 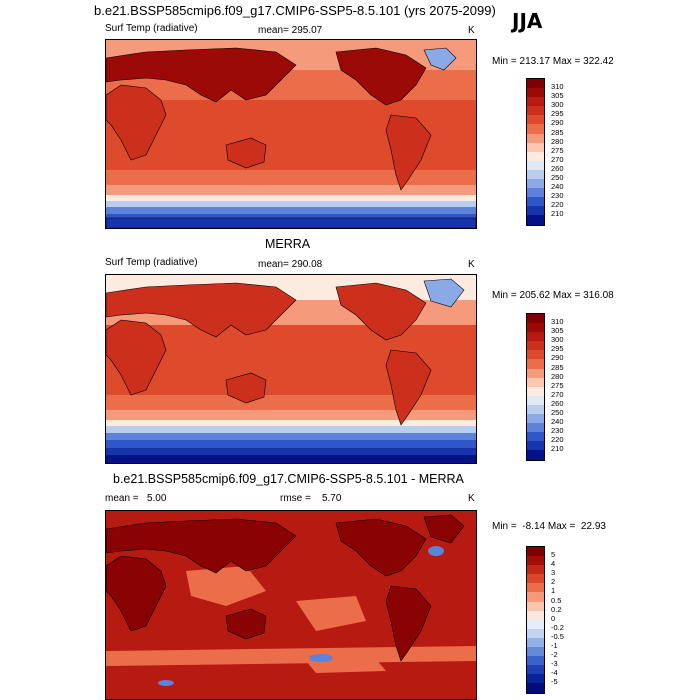 What do you see at coordinates (151, 262) in the screenshot?
I see `panel2-variable: Surf Temp (radiative)` at bounding box center [151, 262].